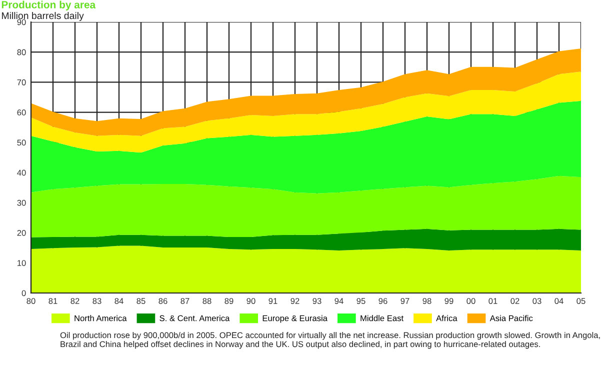  What do you see at coordinates (141, 301) in the screenshot?
I see `x-tick-label: 85` at bounding box center [141, 301].